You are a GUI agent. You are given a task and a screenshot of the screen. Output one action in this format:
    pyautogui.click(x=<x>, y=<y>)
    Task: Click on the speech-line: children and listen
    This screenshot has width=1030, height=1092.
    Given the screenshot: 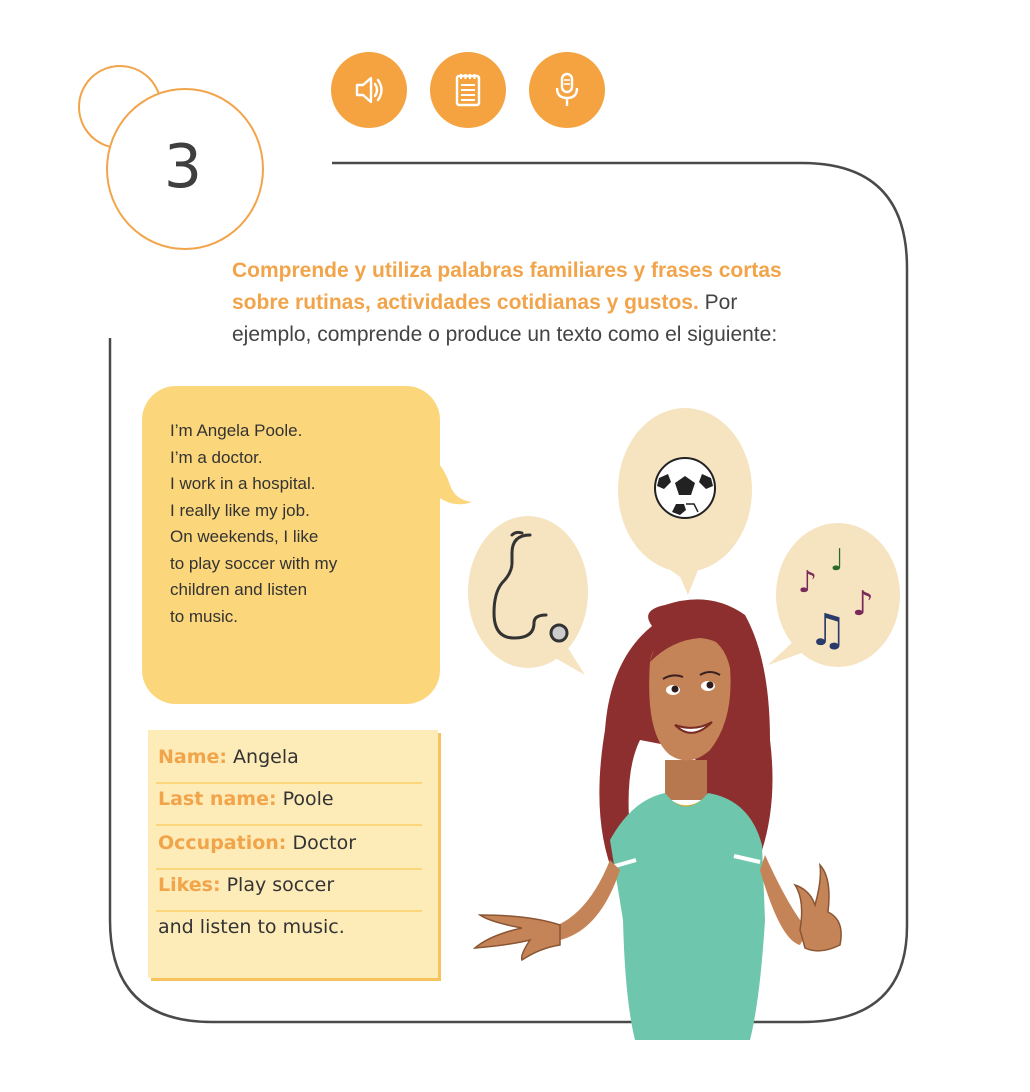 What is the action you would take?
    pyautogui.click(x=239, y=589)
    